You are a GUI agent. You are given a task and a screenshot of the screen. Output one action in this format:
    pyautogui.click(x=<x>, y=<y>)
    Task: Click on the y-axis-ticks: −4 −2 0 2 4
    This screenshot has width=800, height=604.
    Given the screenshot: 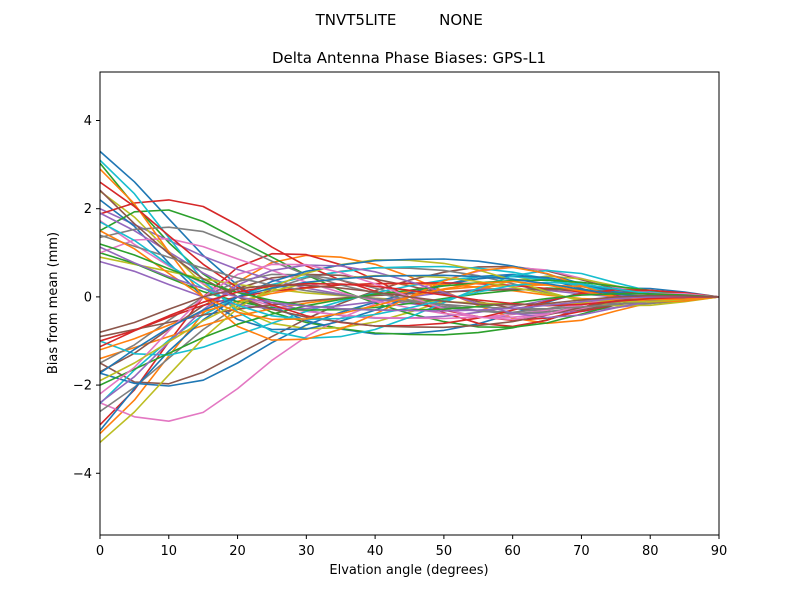 What is the action you would take?
    pyautogui.click(x=86, y=298)
    